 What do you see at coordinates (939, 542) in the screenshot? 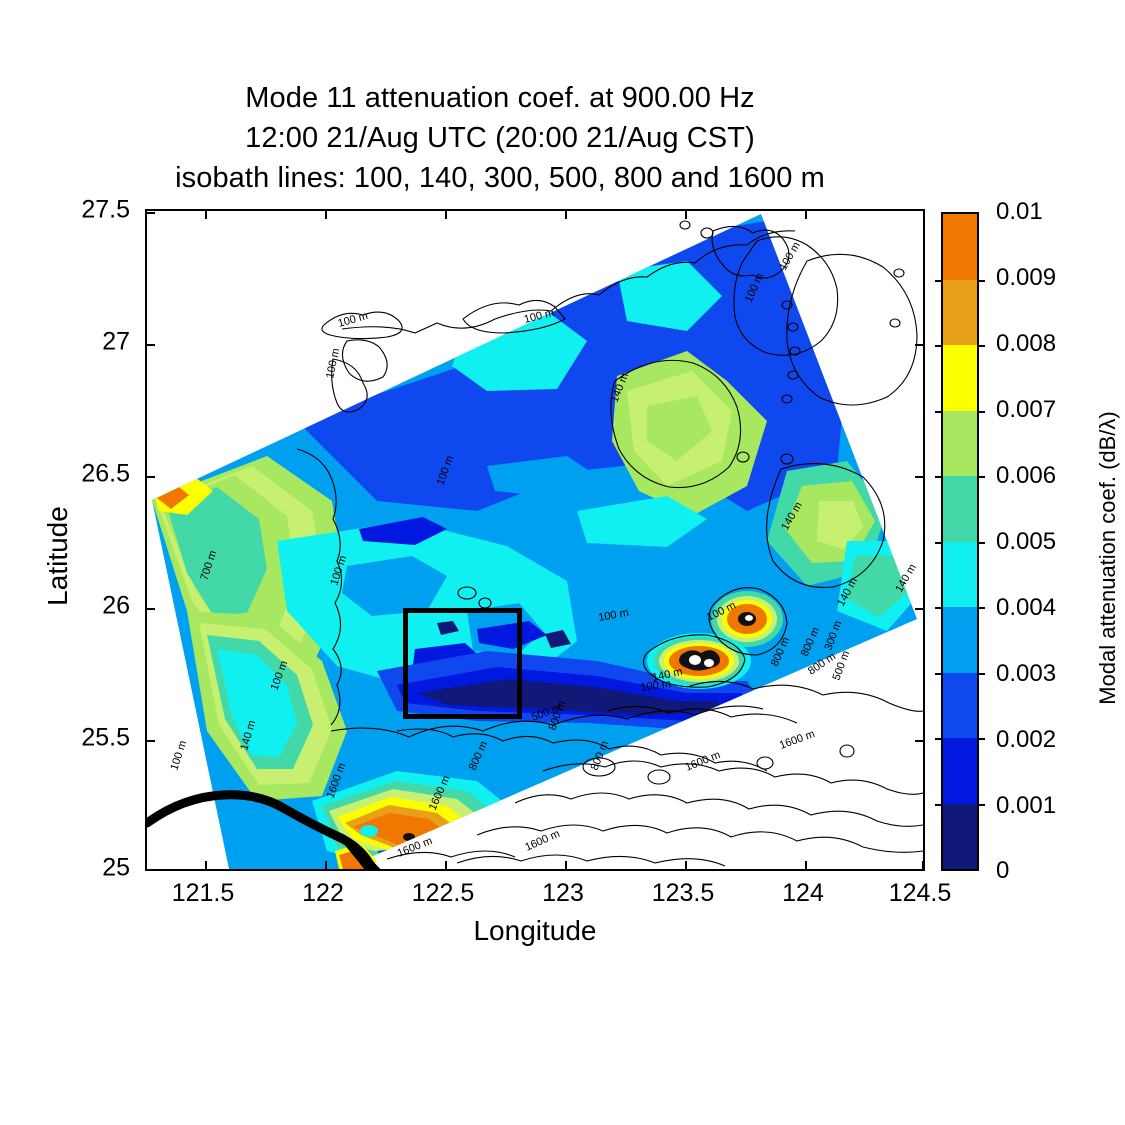
I see `colorbar-tick-l-0.005` at bounding box center [939, 542].